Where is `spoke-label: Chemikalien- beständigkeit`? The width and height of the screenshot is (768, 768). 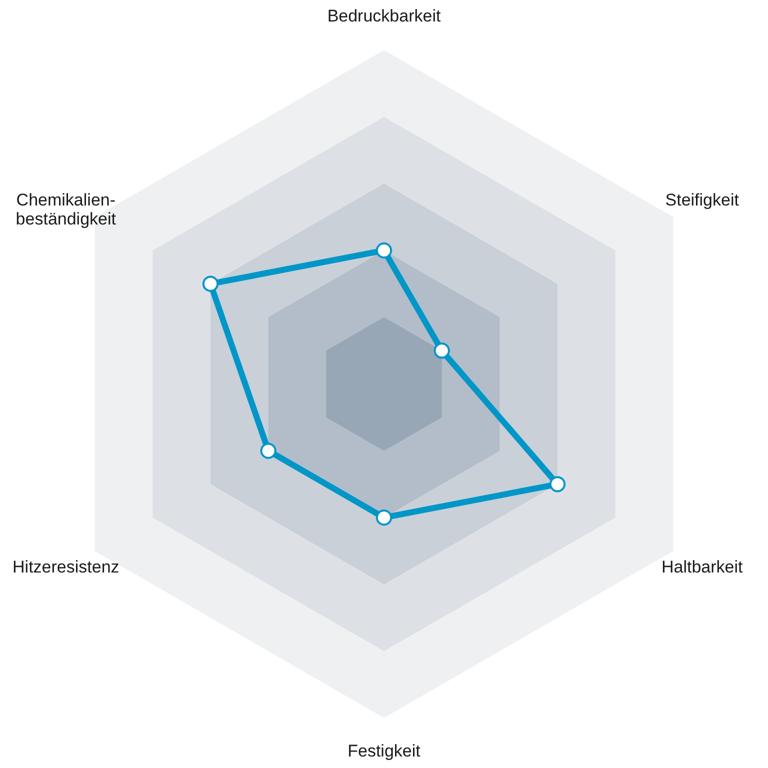 spoke-label: Chemikalien- beständigkeit is located at coordinates (66, 209).